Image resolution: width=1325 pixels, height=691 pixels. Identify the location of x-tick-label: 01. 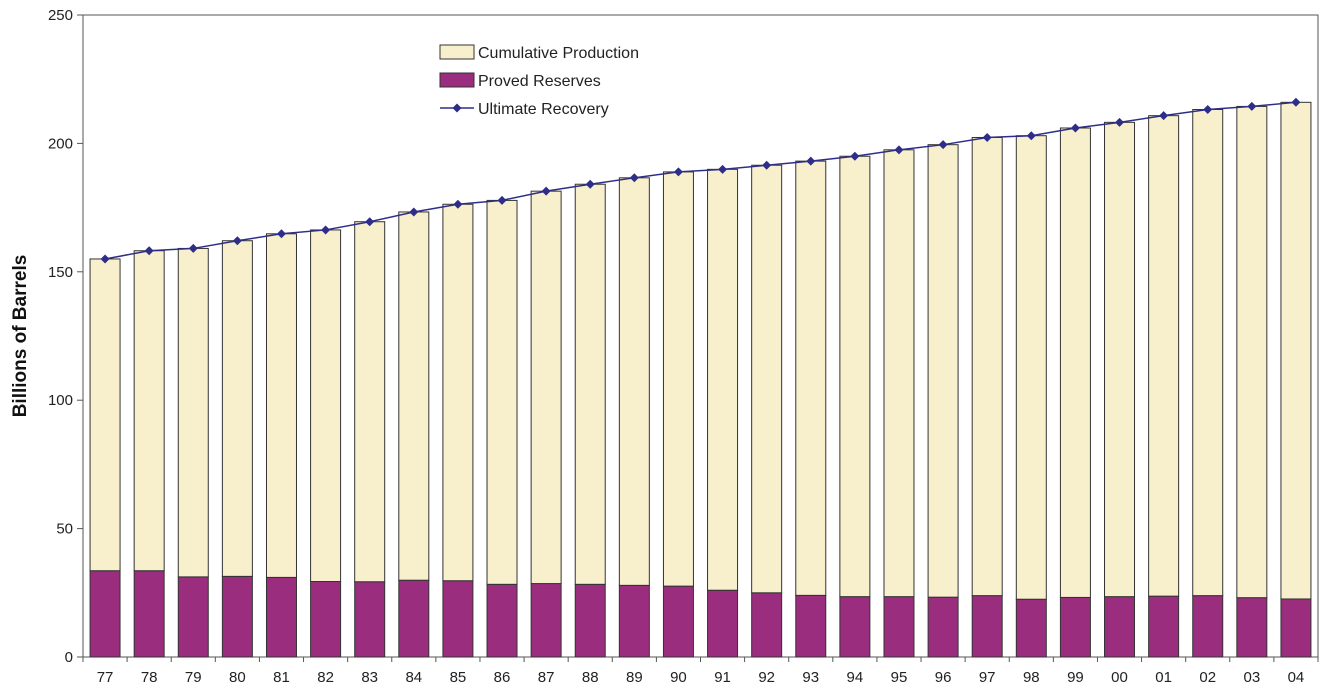
(1163, 677).